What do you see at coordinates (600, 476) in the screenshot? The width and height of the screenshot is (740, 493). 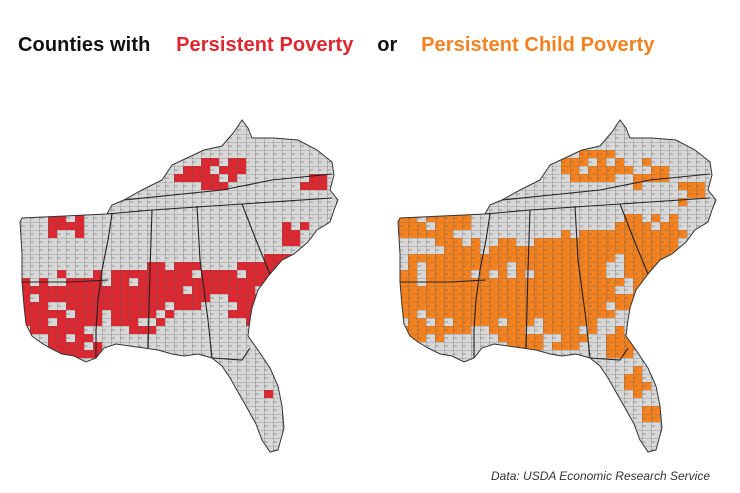 I see `source-credit: Data: USDA Economic Research Service` at bounding box center [600, 476].